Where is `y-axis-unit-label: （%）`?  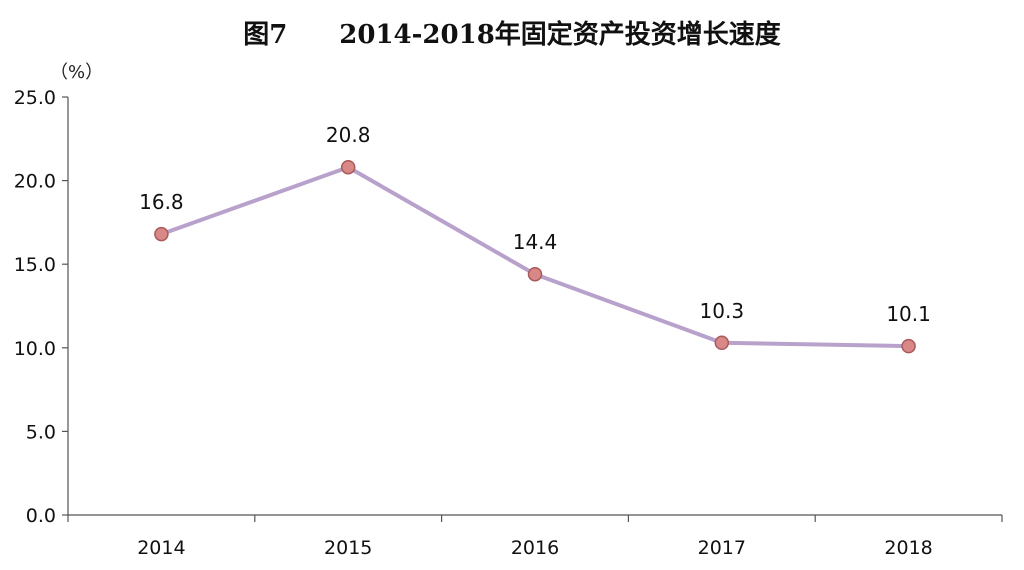
y-axis-unit-label: （%） is located at coordinates (77, 72).